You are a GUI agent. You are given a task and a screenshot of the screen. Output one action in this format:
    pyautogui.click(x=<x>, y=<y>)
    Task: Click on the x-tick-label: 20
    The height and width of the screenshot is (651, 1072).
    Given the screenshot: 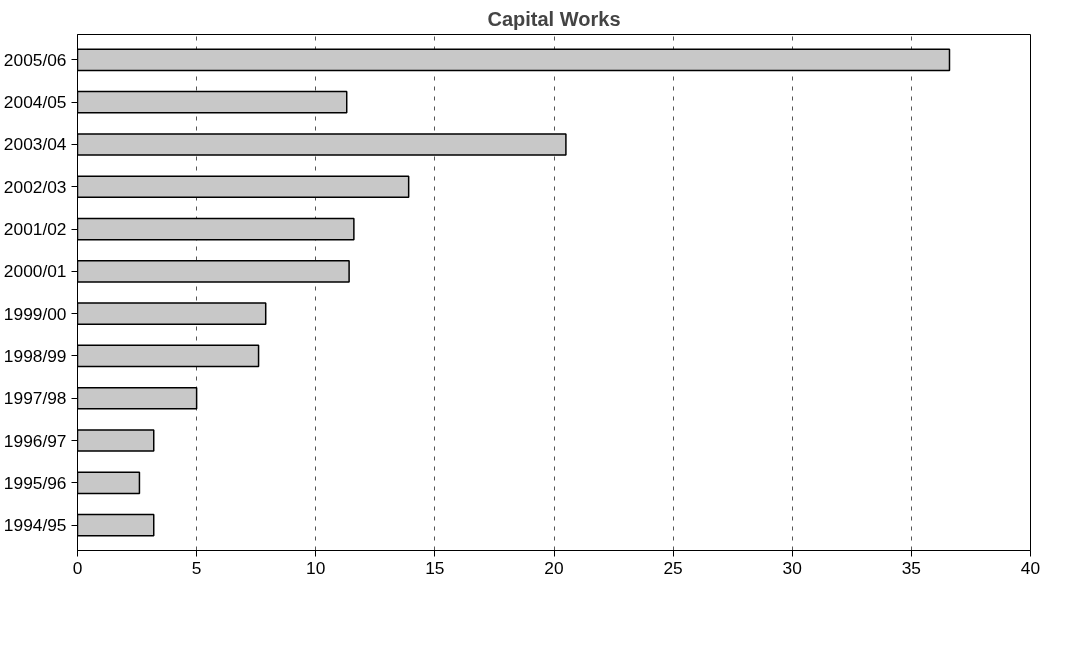 What is the action you would take?
    pyautogui.click(x=554, y=567)
    